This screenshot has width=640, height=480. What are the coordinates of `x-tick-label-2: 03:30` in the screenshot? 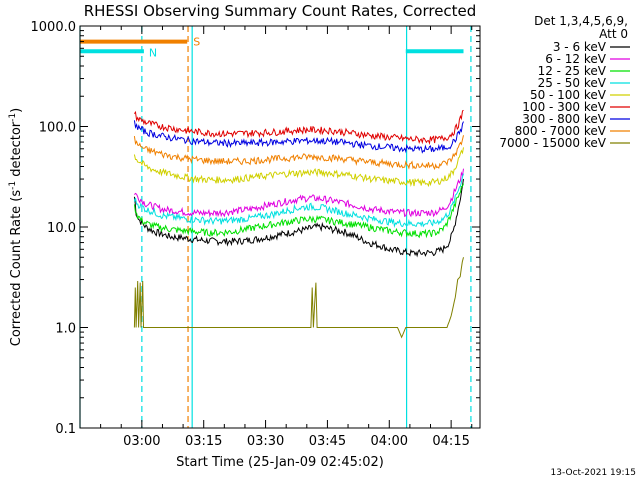 It's located at (265, 441).